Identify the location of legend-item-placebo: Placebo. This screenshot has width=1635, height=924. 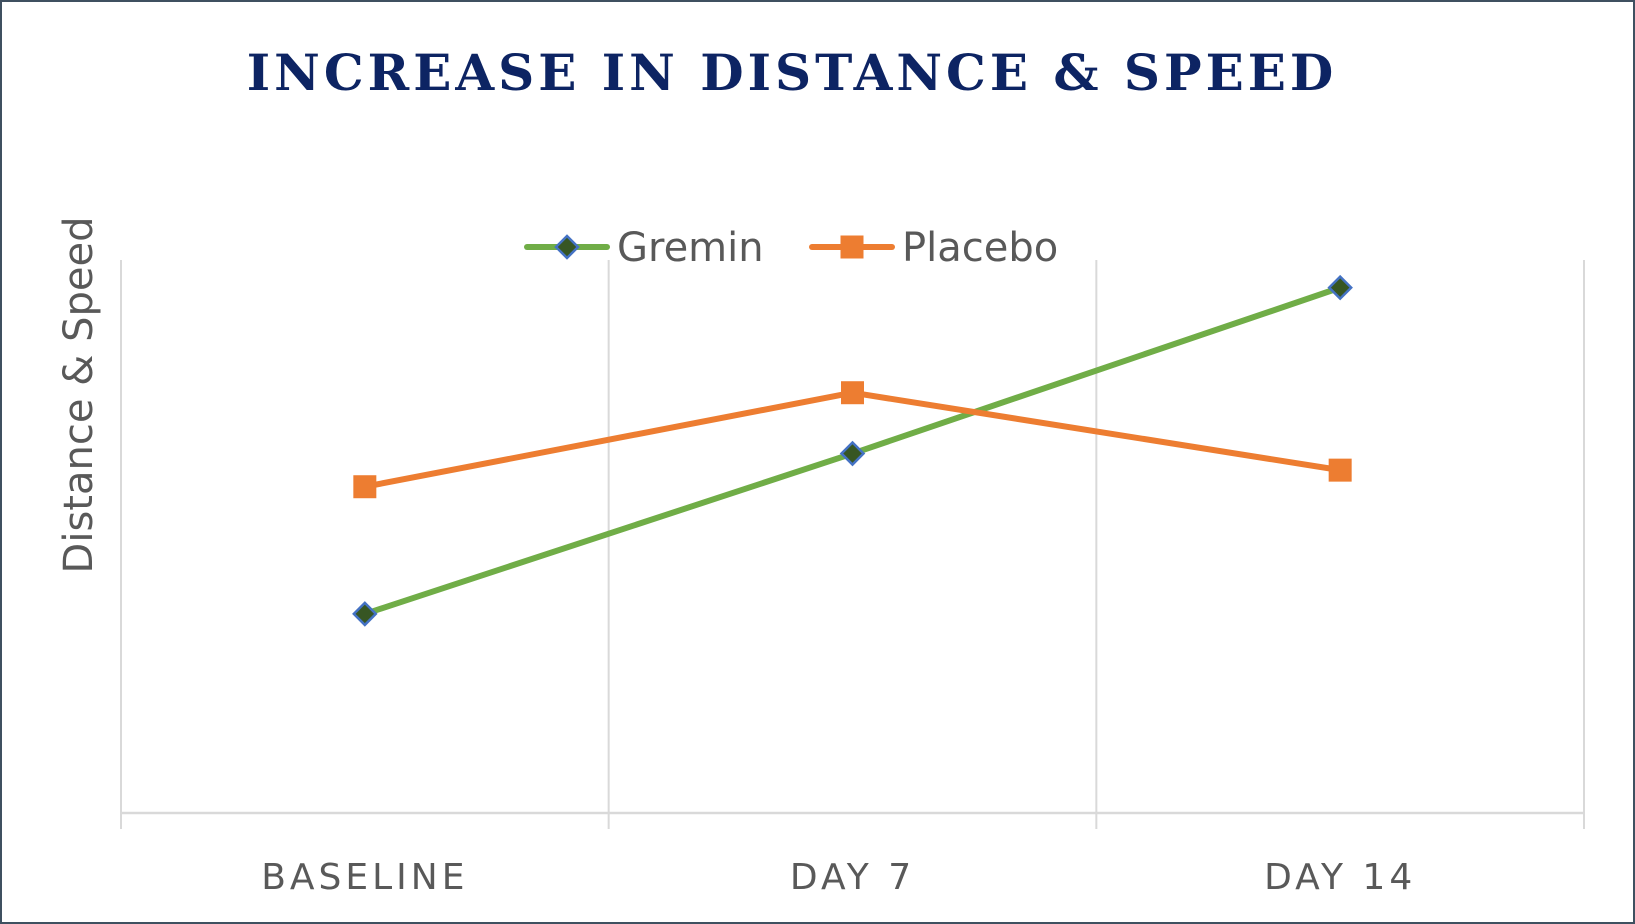
(933, 248).